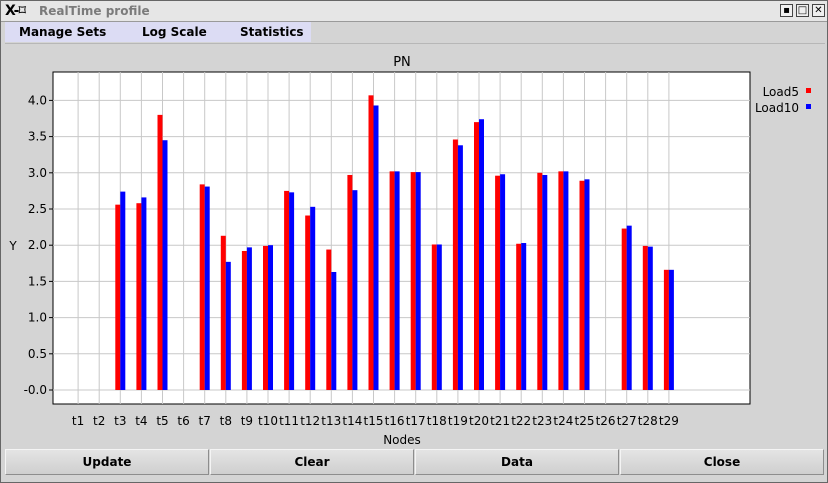  Describe the element at coordinates (414, 11) in the screenshot. I see `title-bar: X-⌑ RealTime profile ▪ □ ✕` at that location.